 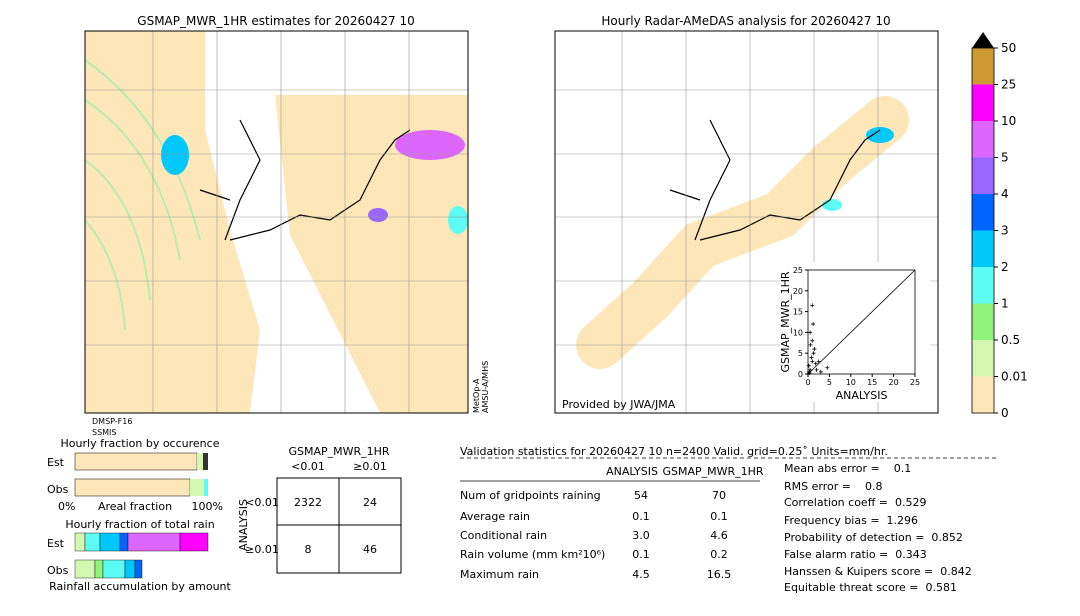 What do you see at coordinates (139, 524) in the screenshot?
I see `panel-title: Hourly fraction of total rain` at bounding box center [139, 524].